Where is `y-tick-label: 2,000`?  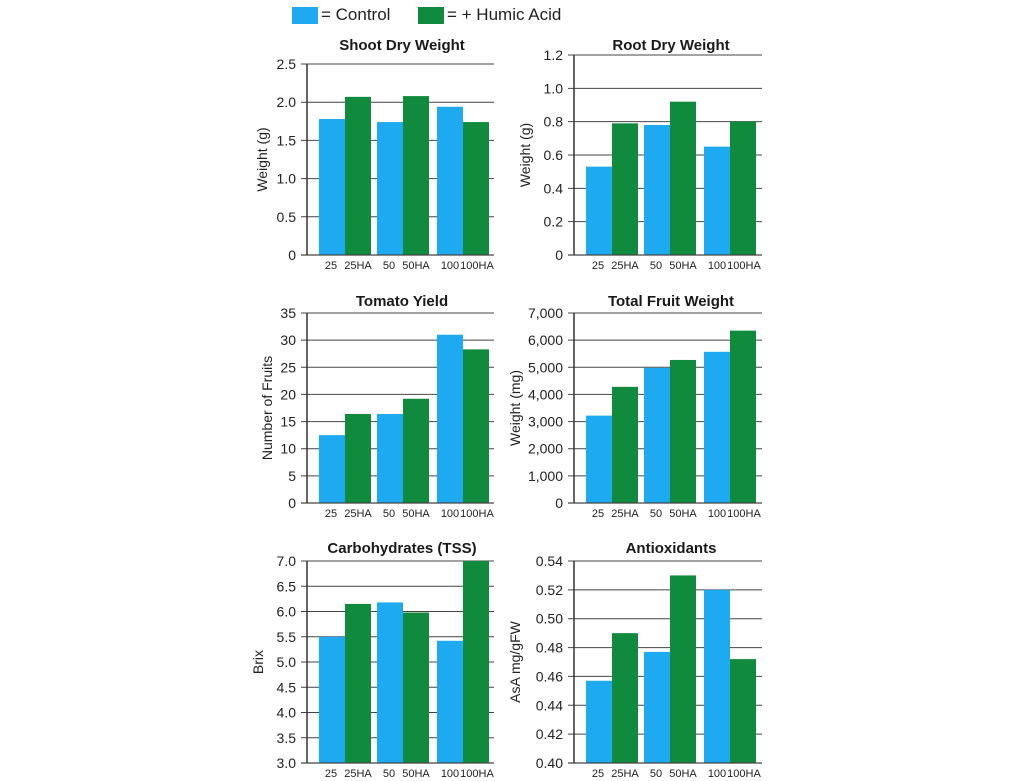
y-tick-label: 2,000 is located at coordinates (545, 449).